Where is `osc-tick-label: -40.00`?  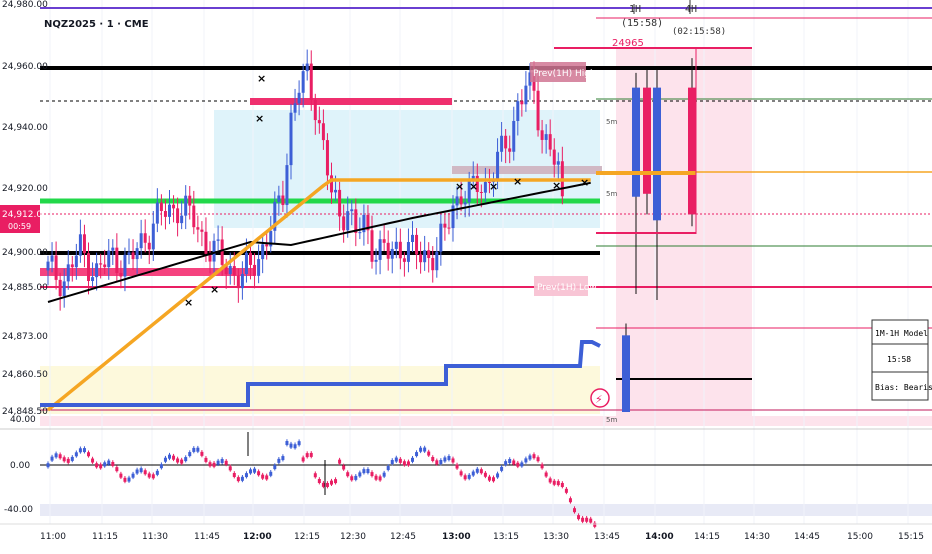
osc-tick-label: -40.00 is located at coordinates (18, 510).